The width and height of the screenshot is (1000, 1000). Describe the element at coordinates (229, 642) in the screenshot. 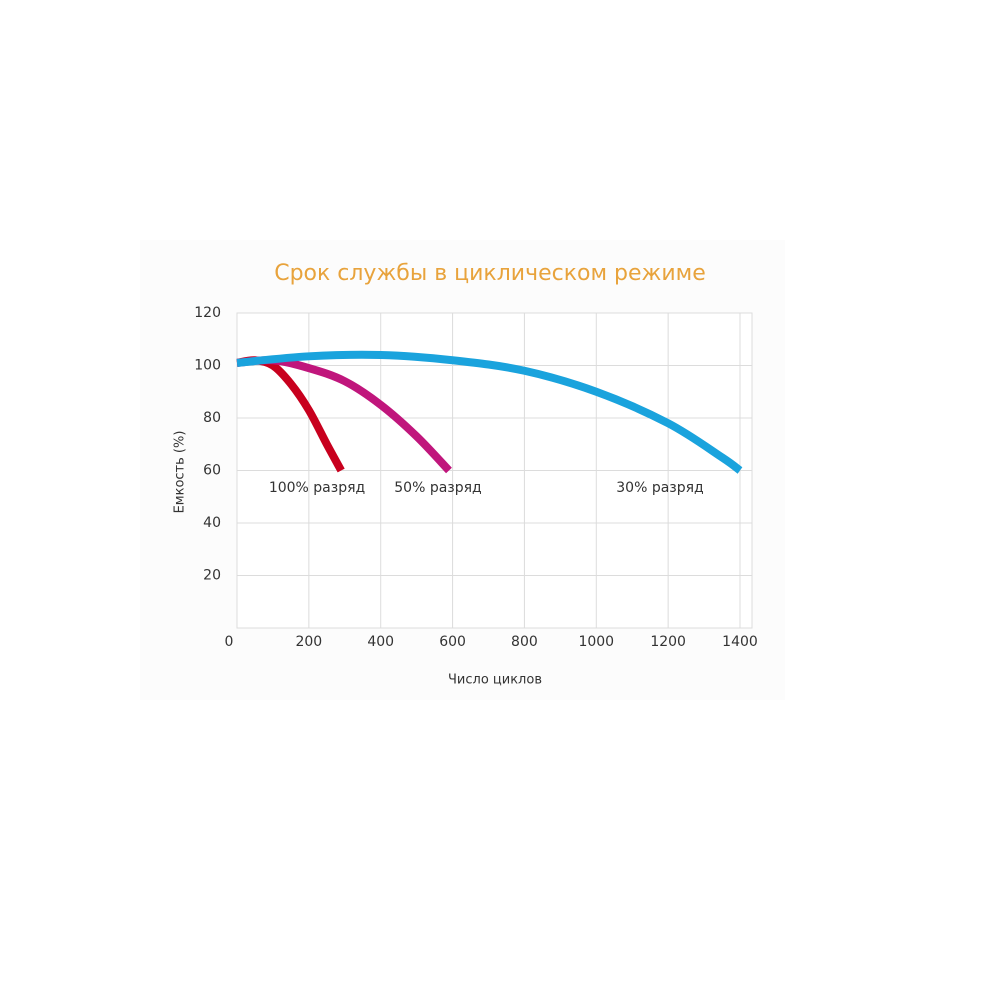

I see `x-tick-label: 0` at that location.